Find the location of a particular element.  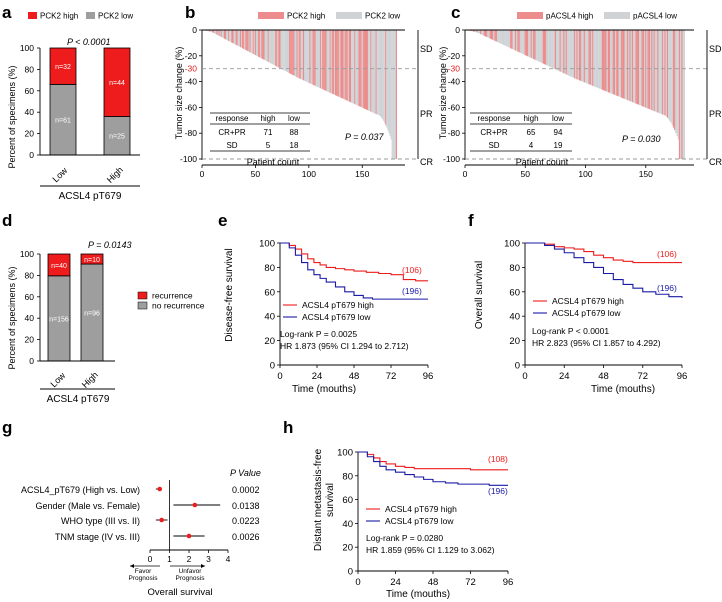

axes: 0 20 40 60 80 100 0 24 48 72 96 is located at coordinates (425, 518).